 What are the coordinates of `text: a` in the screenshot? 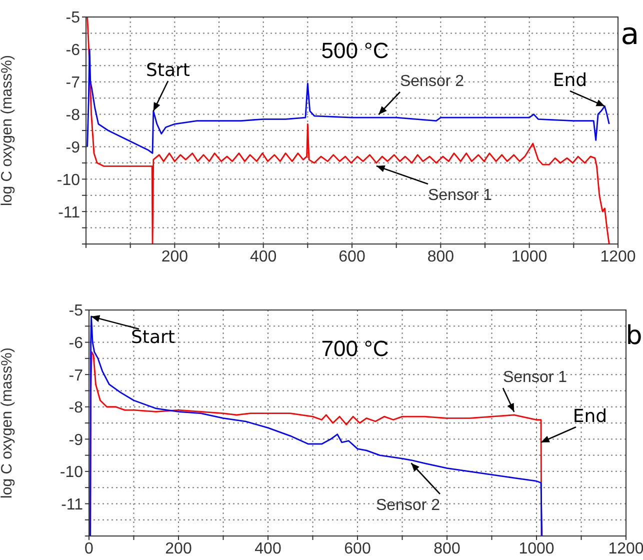 It's located at (630, 34).